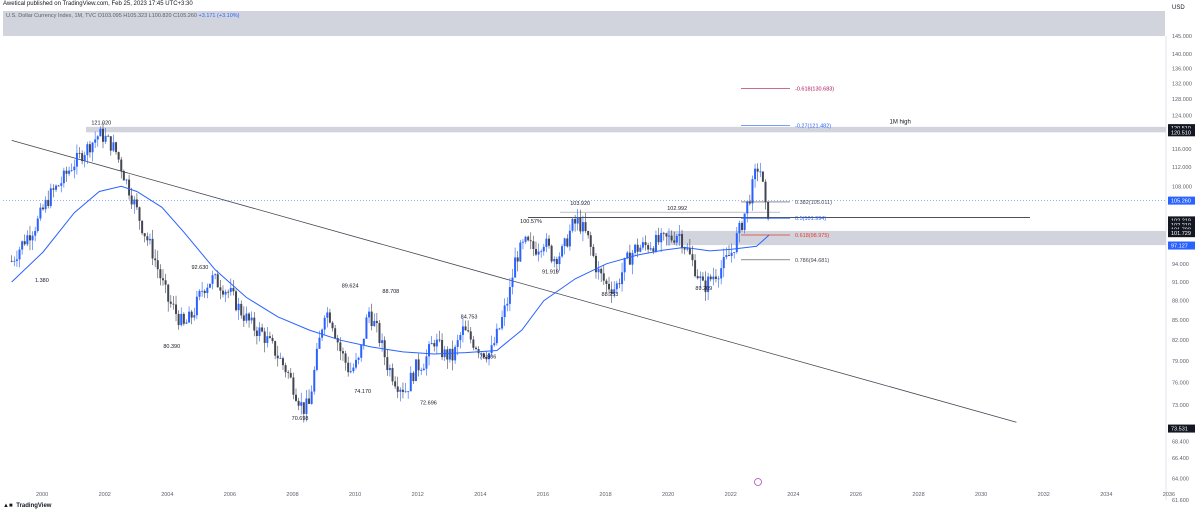  What do you see at coordinates (34, 506) in the screenshot?
I see `brand-label: TradingView` at bounding box center [34, 506].